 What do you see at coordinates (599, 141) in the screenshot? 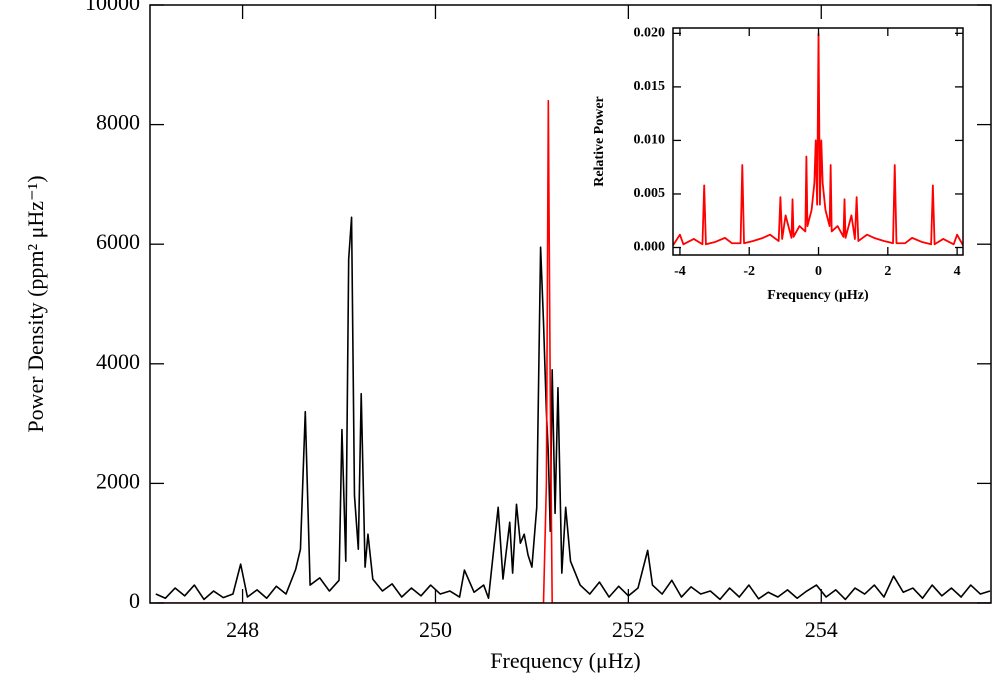
I see `y-axis-label: Relative Power` at bounding box center [599, 141].